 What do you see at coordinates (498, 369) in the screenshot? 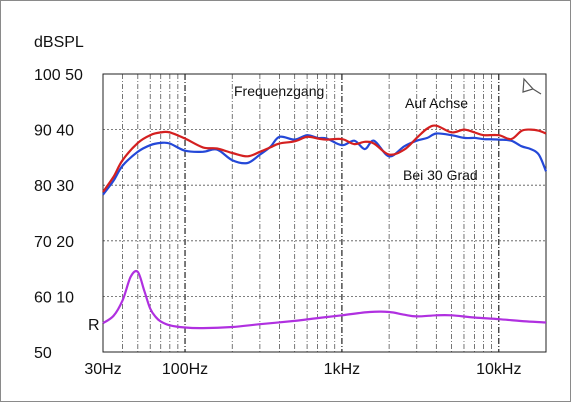
I see `x-tick-label: 10kHz` at bounding box center [498, 369].